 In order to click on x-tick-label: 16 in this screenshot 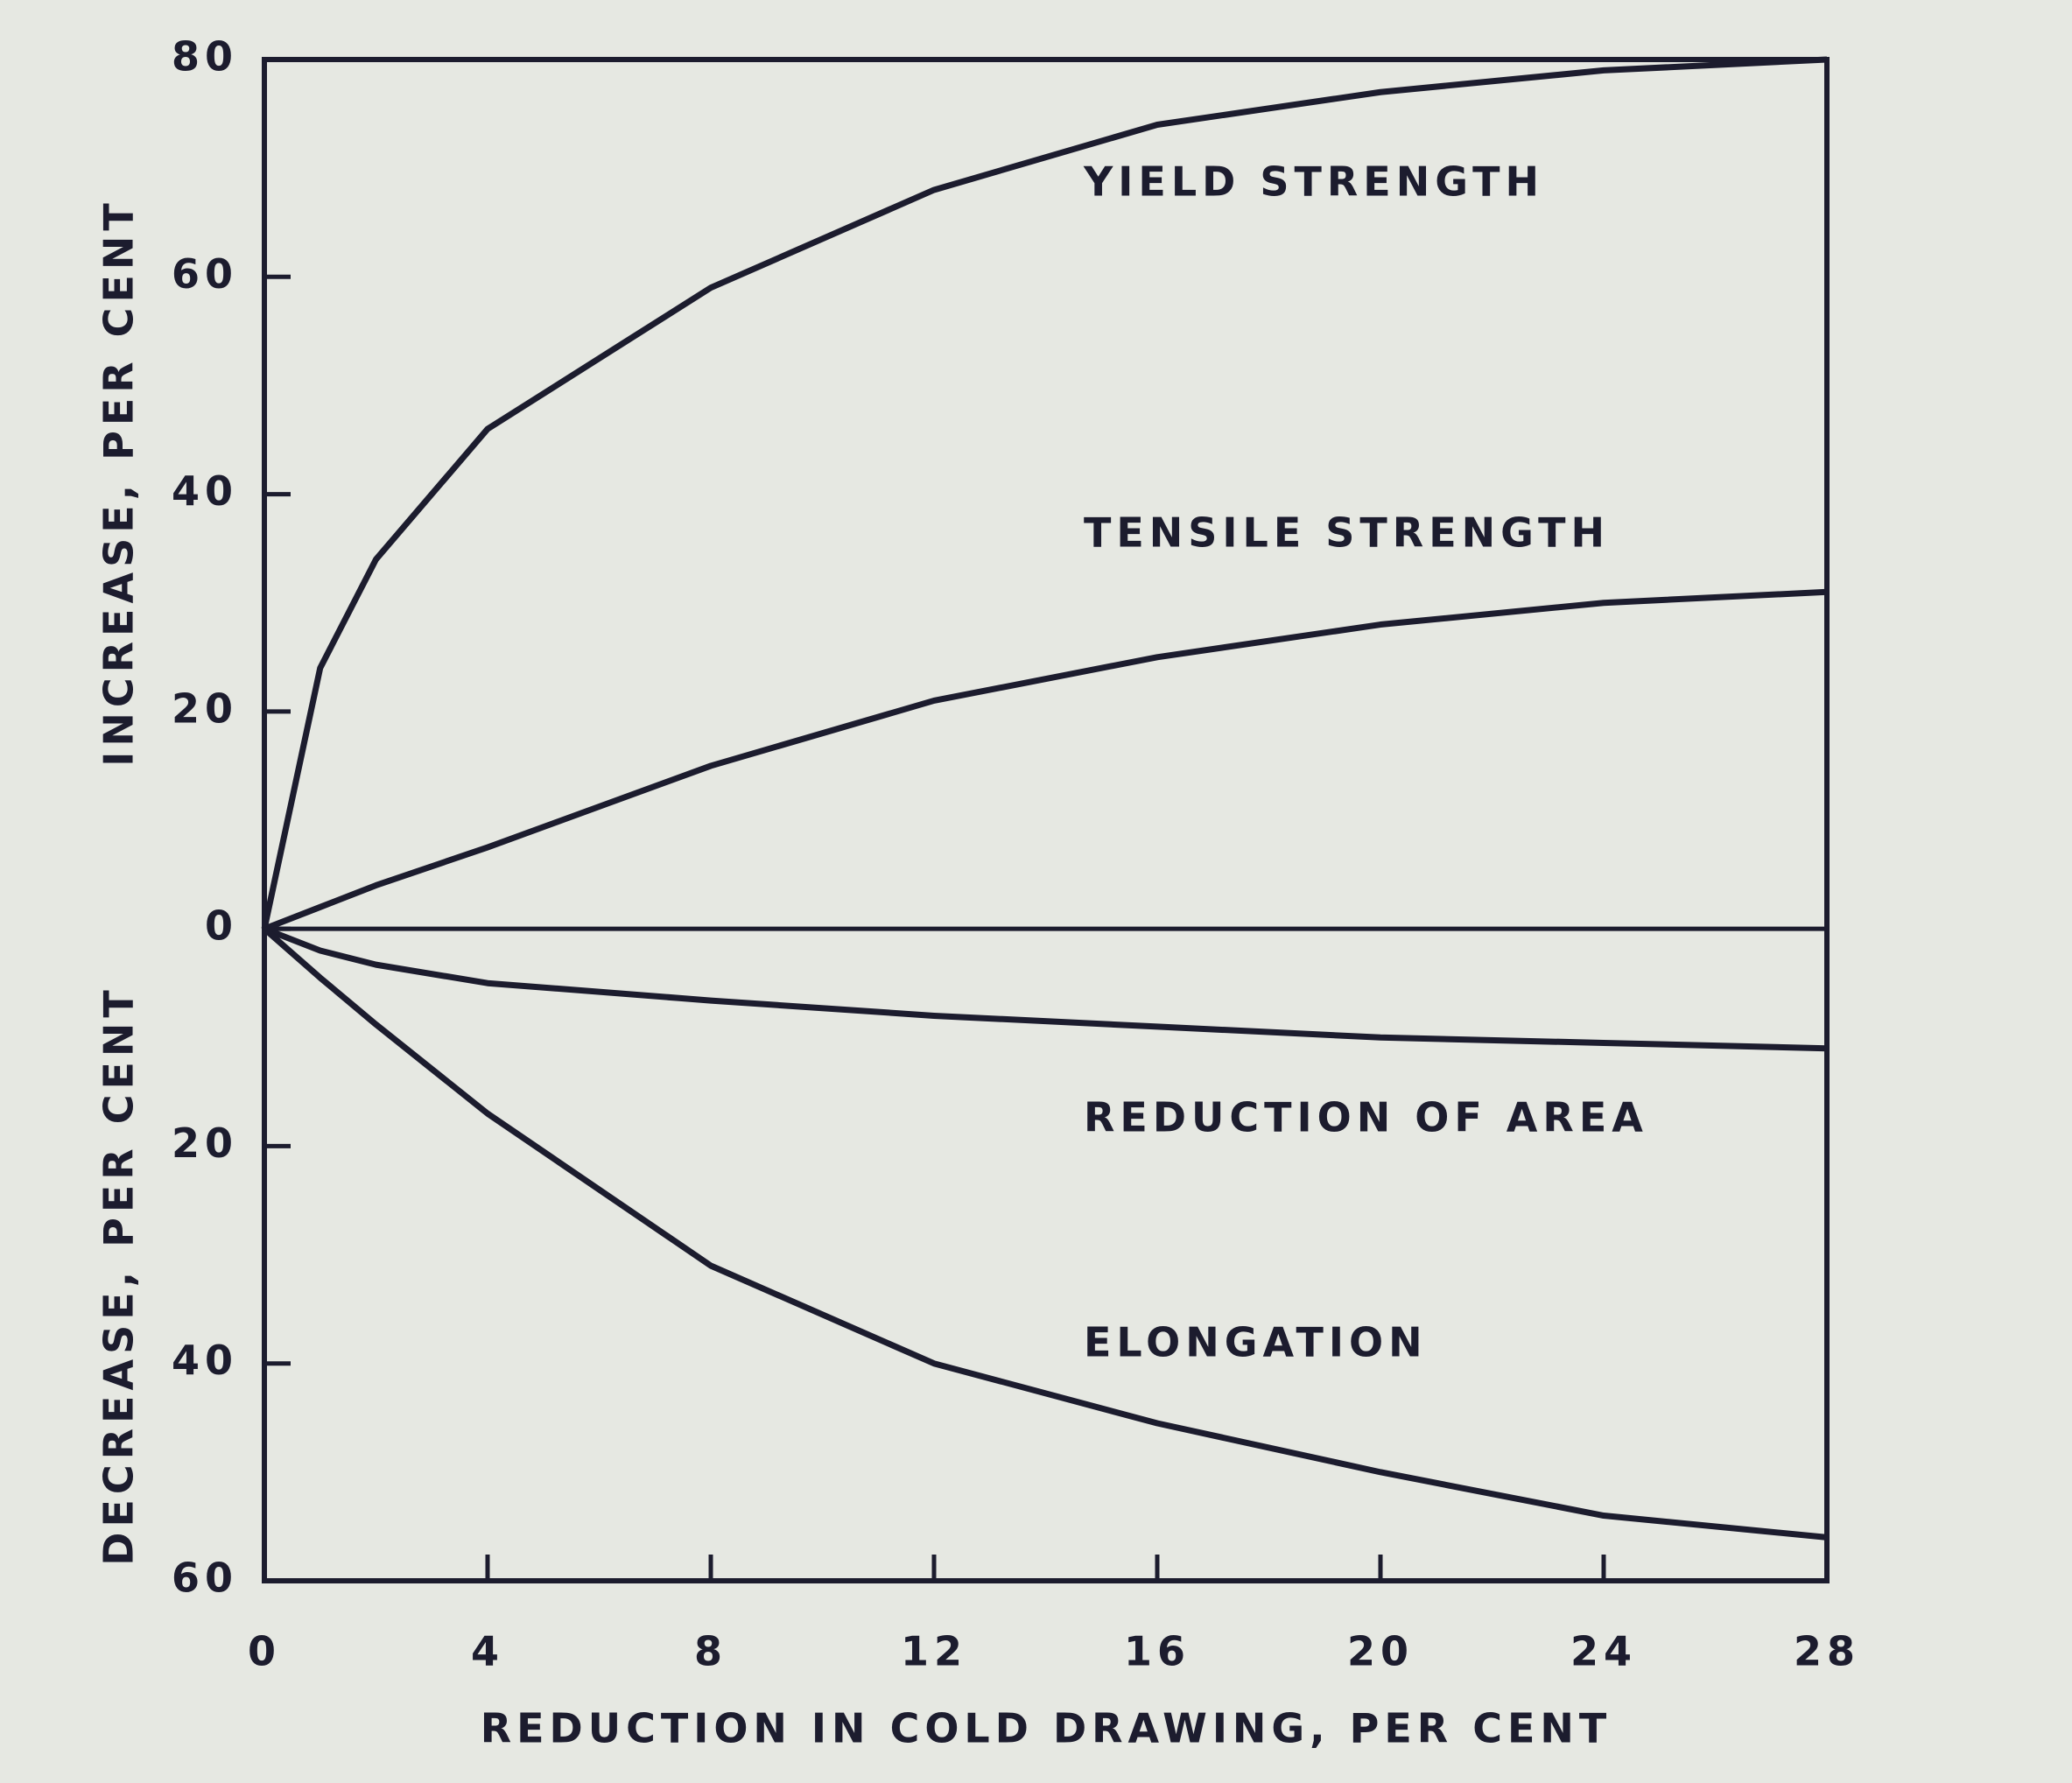, I will do `click(1157, 1651)`.